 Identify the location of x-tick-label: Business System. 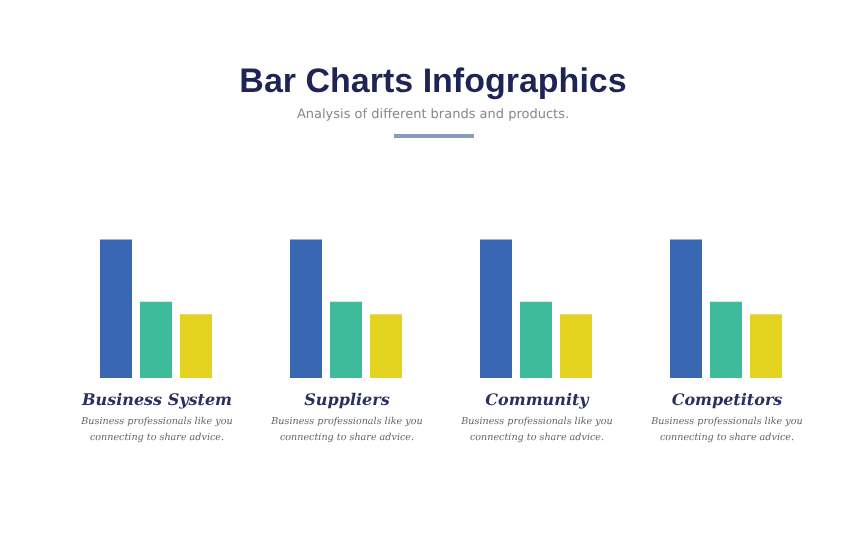
(156, 399).